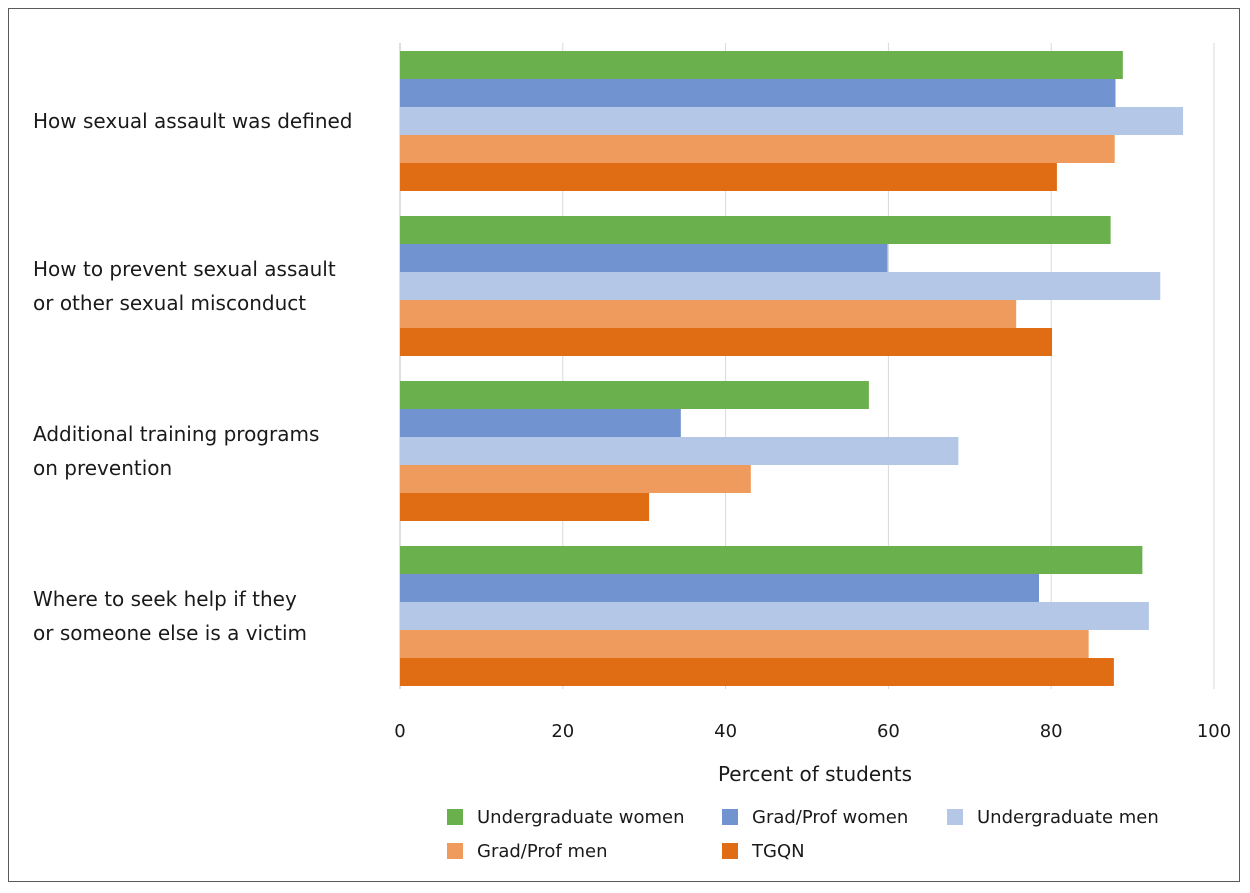  I want to click on bar-2-grad-prof-women, so click(644, 258).